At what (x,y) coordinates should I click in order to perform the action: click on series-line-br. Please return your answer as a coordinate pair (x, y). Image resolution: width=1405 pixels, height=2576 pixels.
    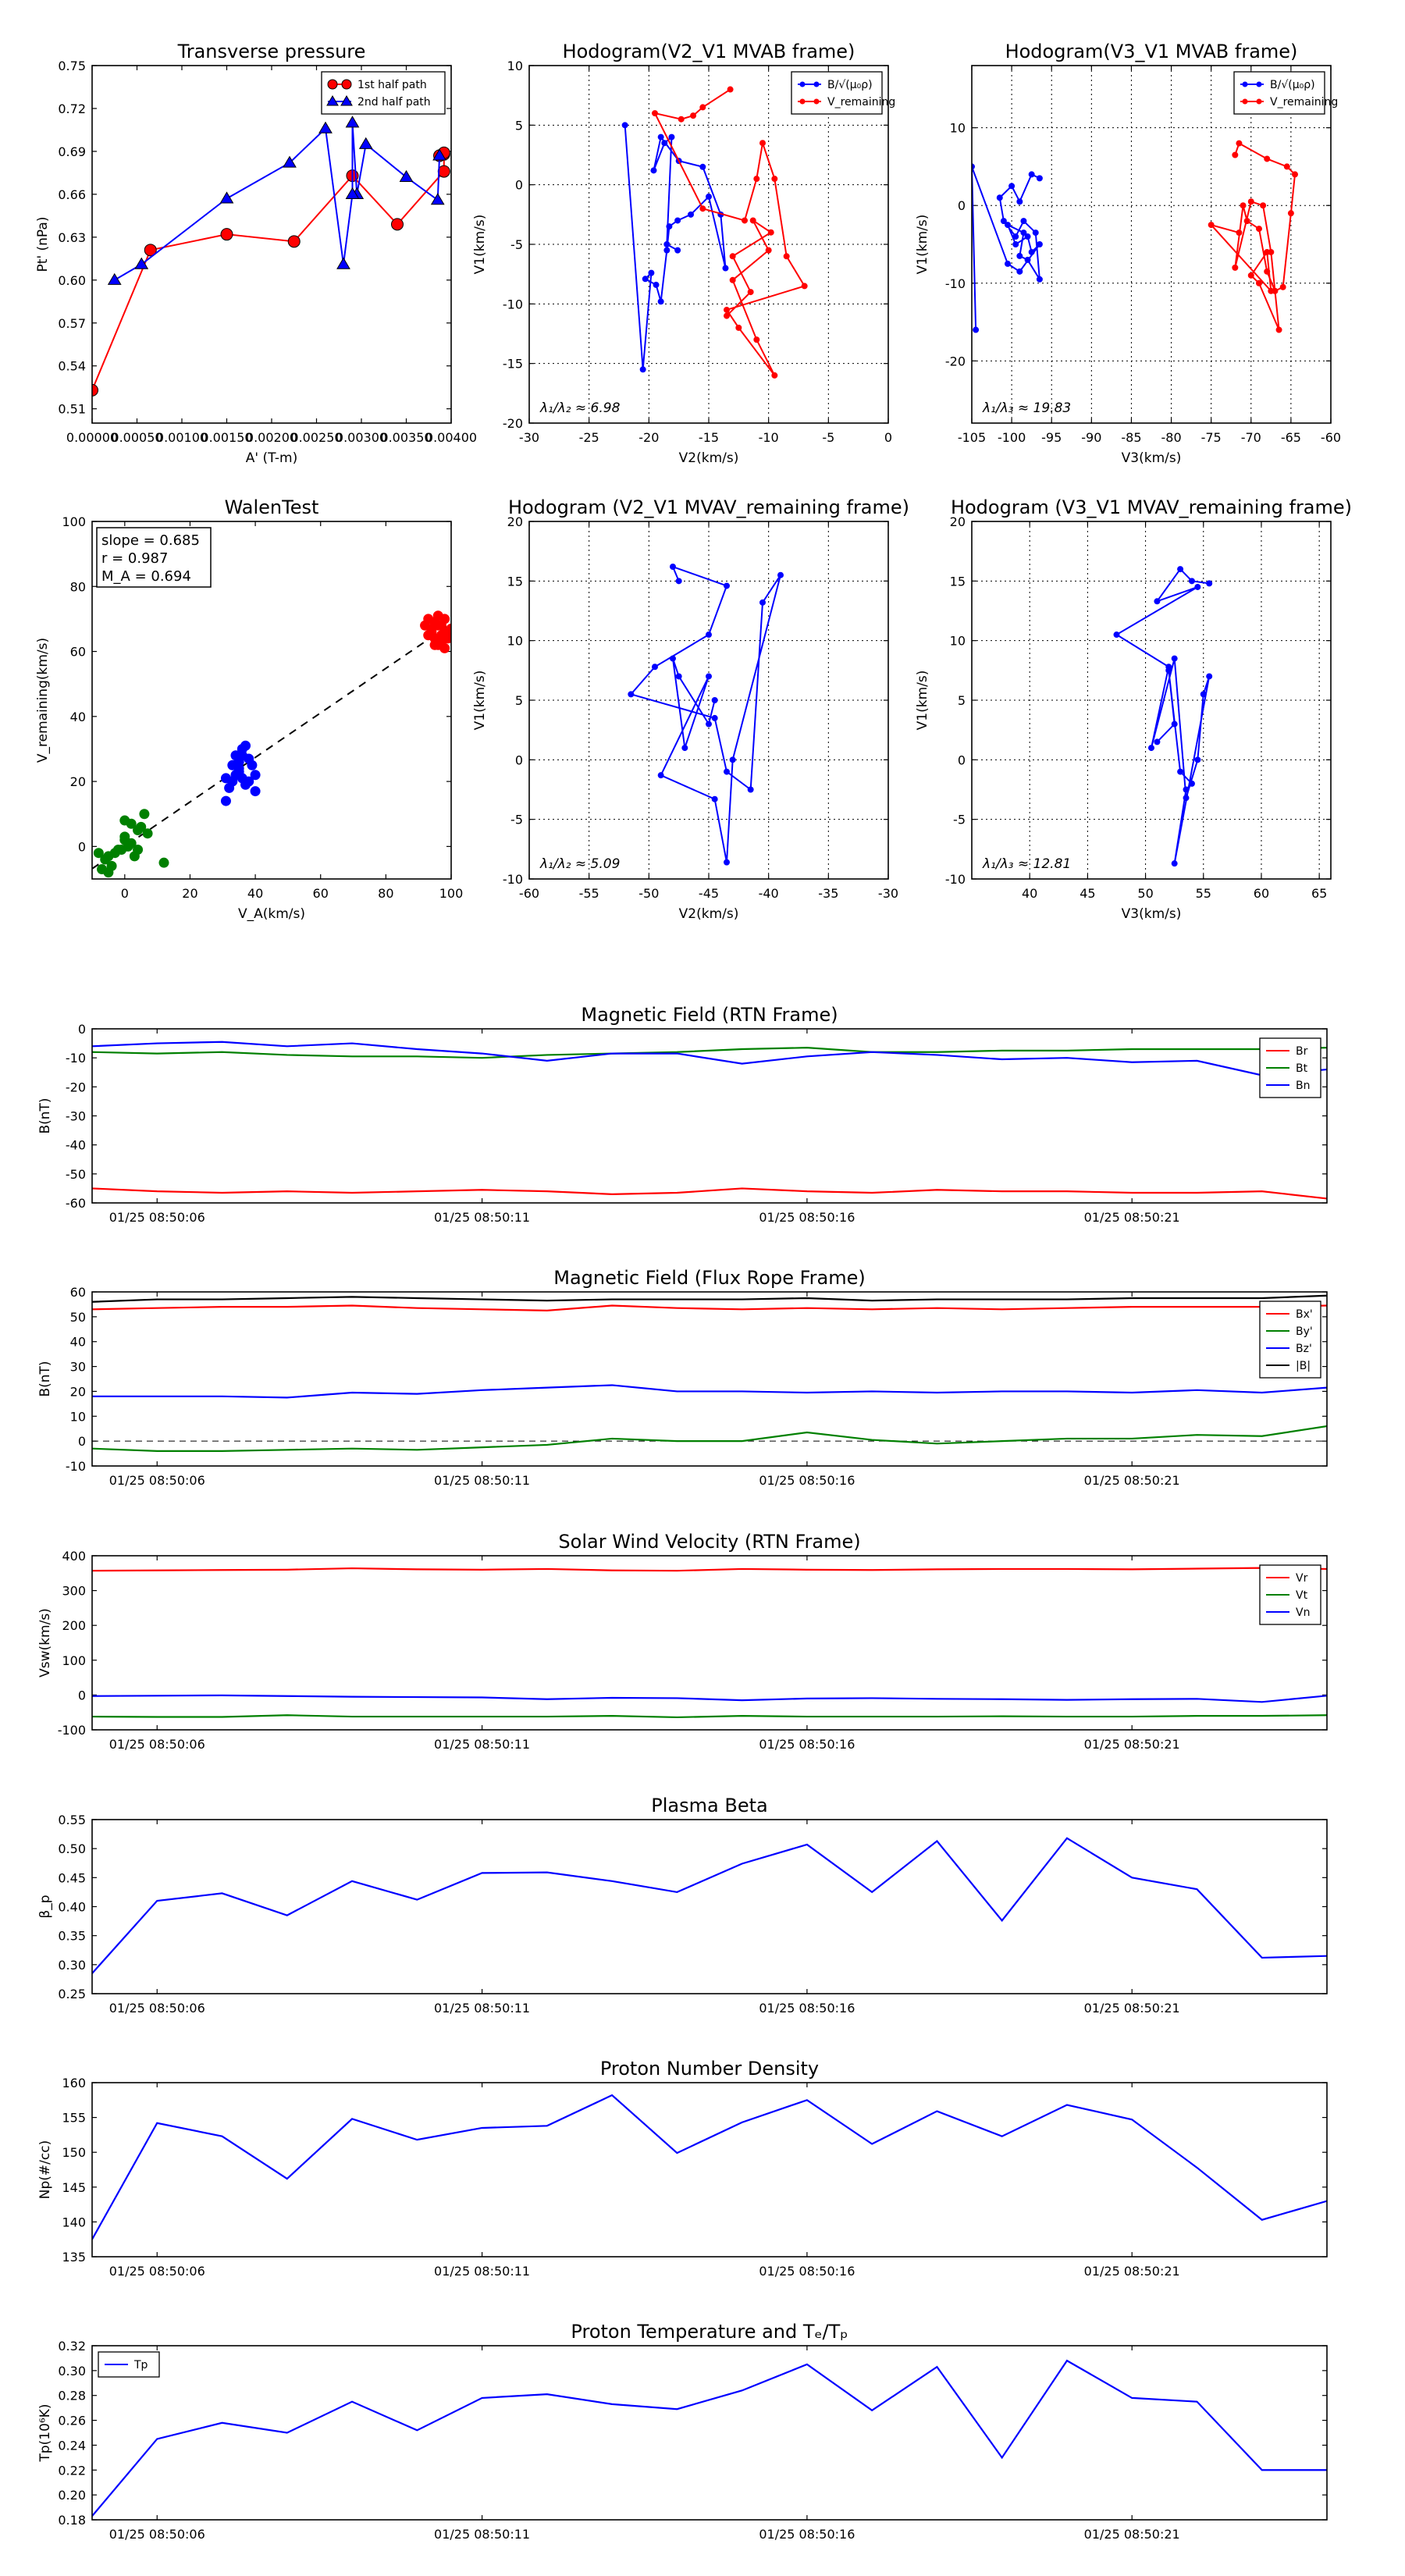
    Looking at the image, I should click on (710, 1193).